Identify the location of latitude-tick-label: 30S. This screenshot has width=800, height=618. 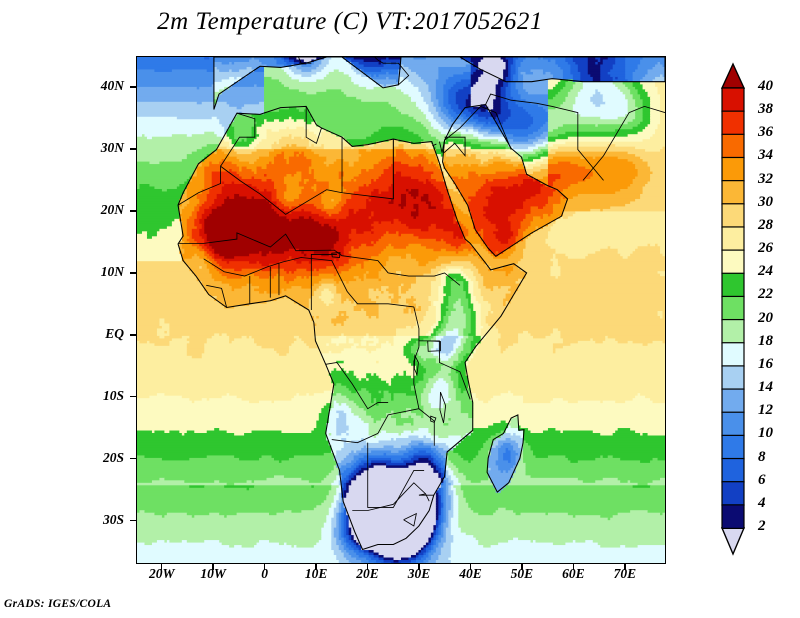
(113, 519).